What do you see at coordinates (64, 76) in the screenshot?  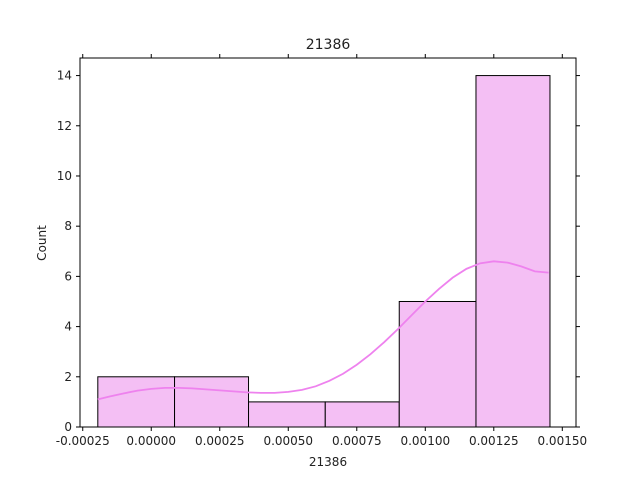 I see `y-tick-label: 14` at bounding box center [64, 76].